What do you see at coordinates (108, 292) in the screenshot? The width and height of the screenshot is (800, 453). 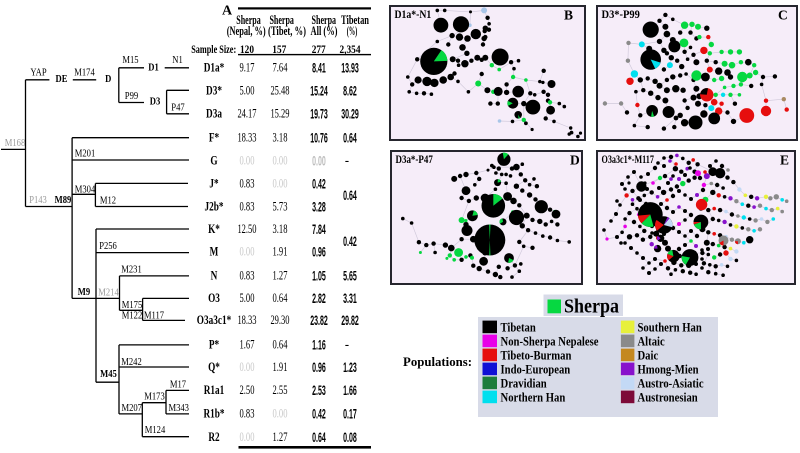 I see `svg-text: M214` at bounding box center [108, 292].